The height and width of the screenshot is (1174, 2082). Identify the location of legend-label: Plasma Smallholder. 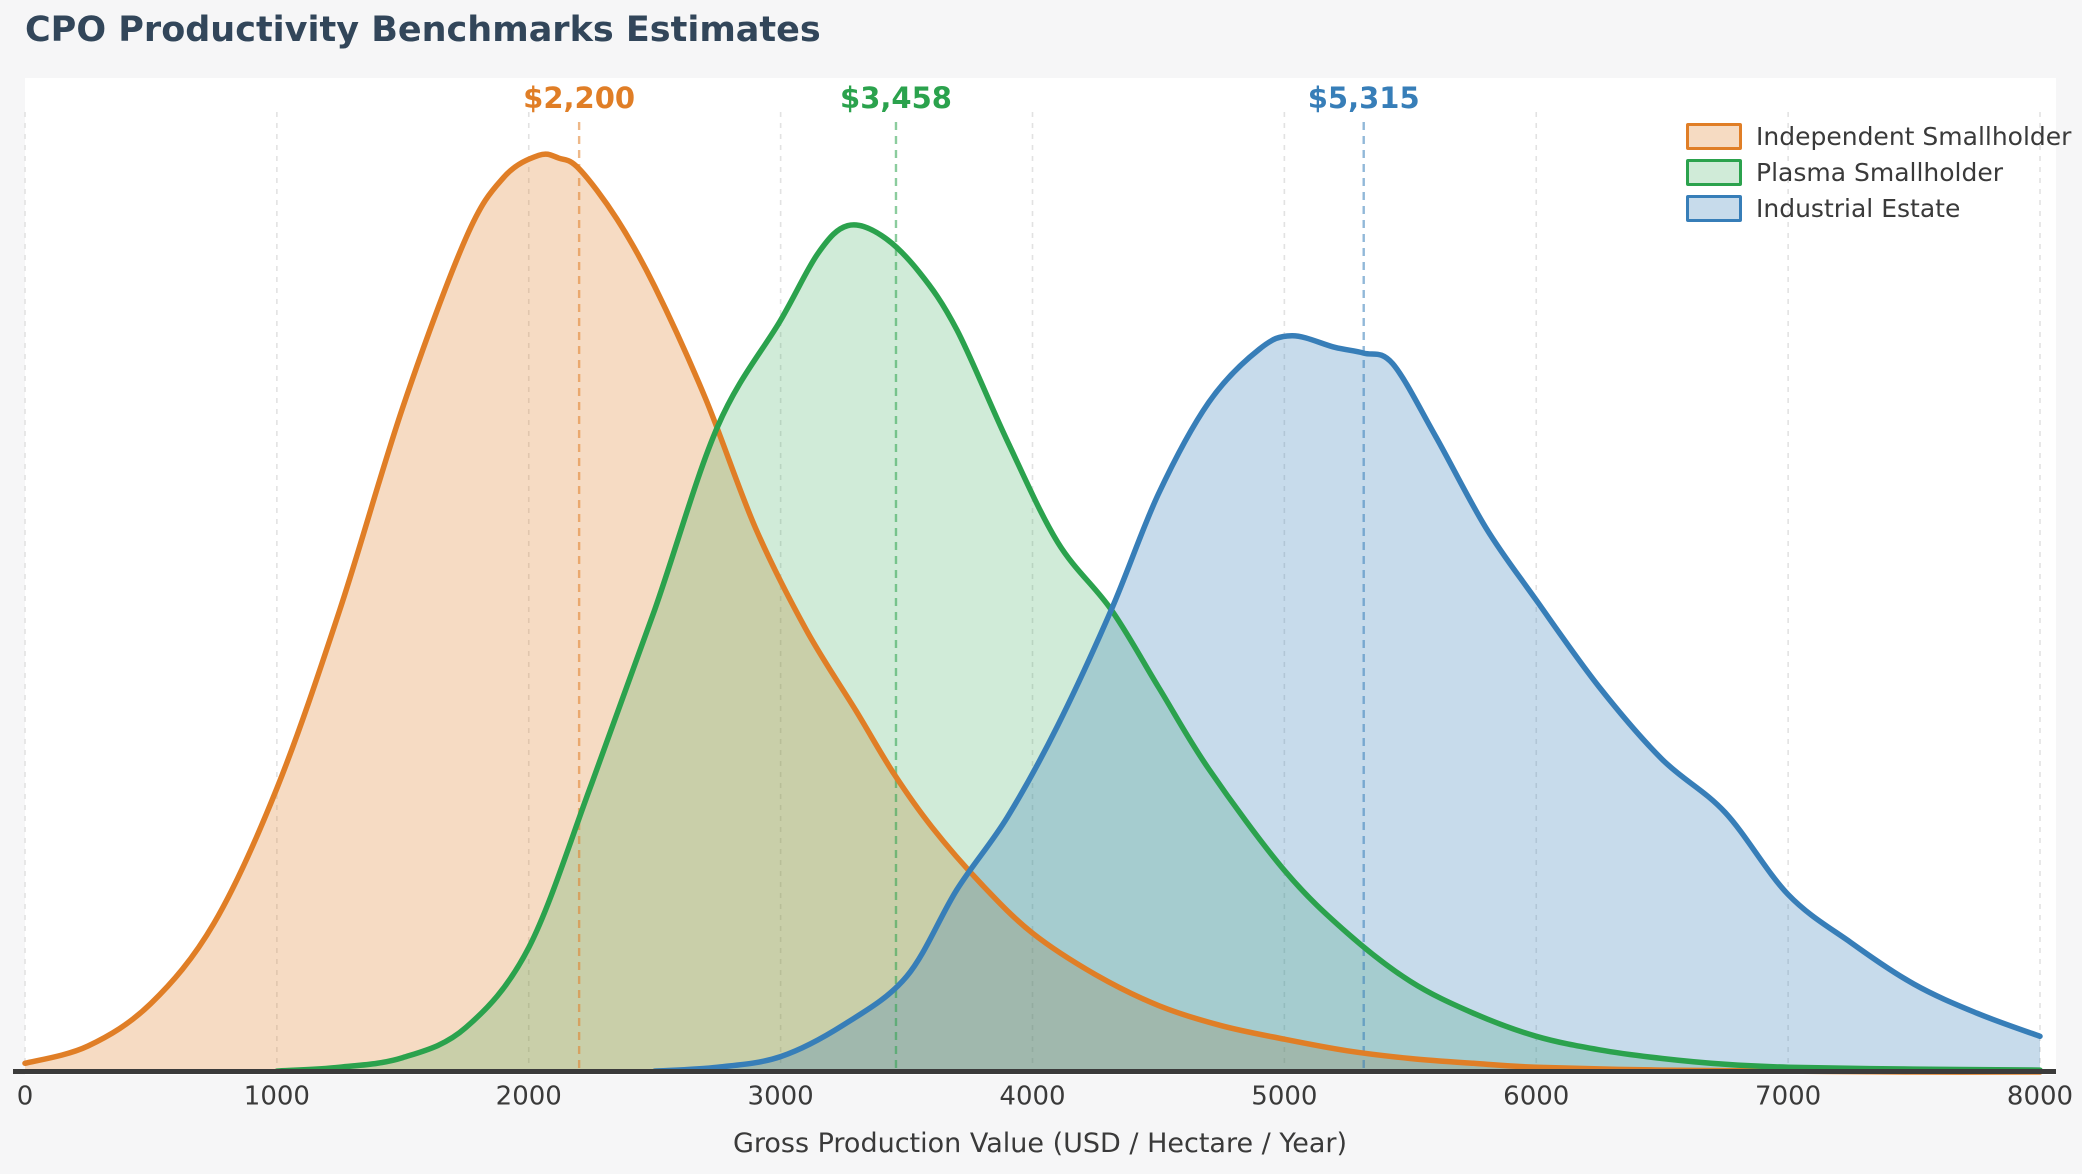
(1880, 172).